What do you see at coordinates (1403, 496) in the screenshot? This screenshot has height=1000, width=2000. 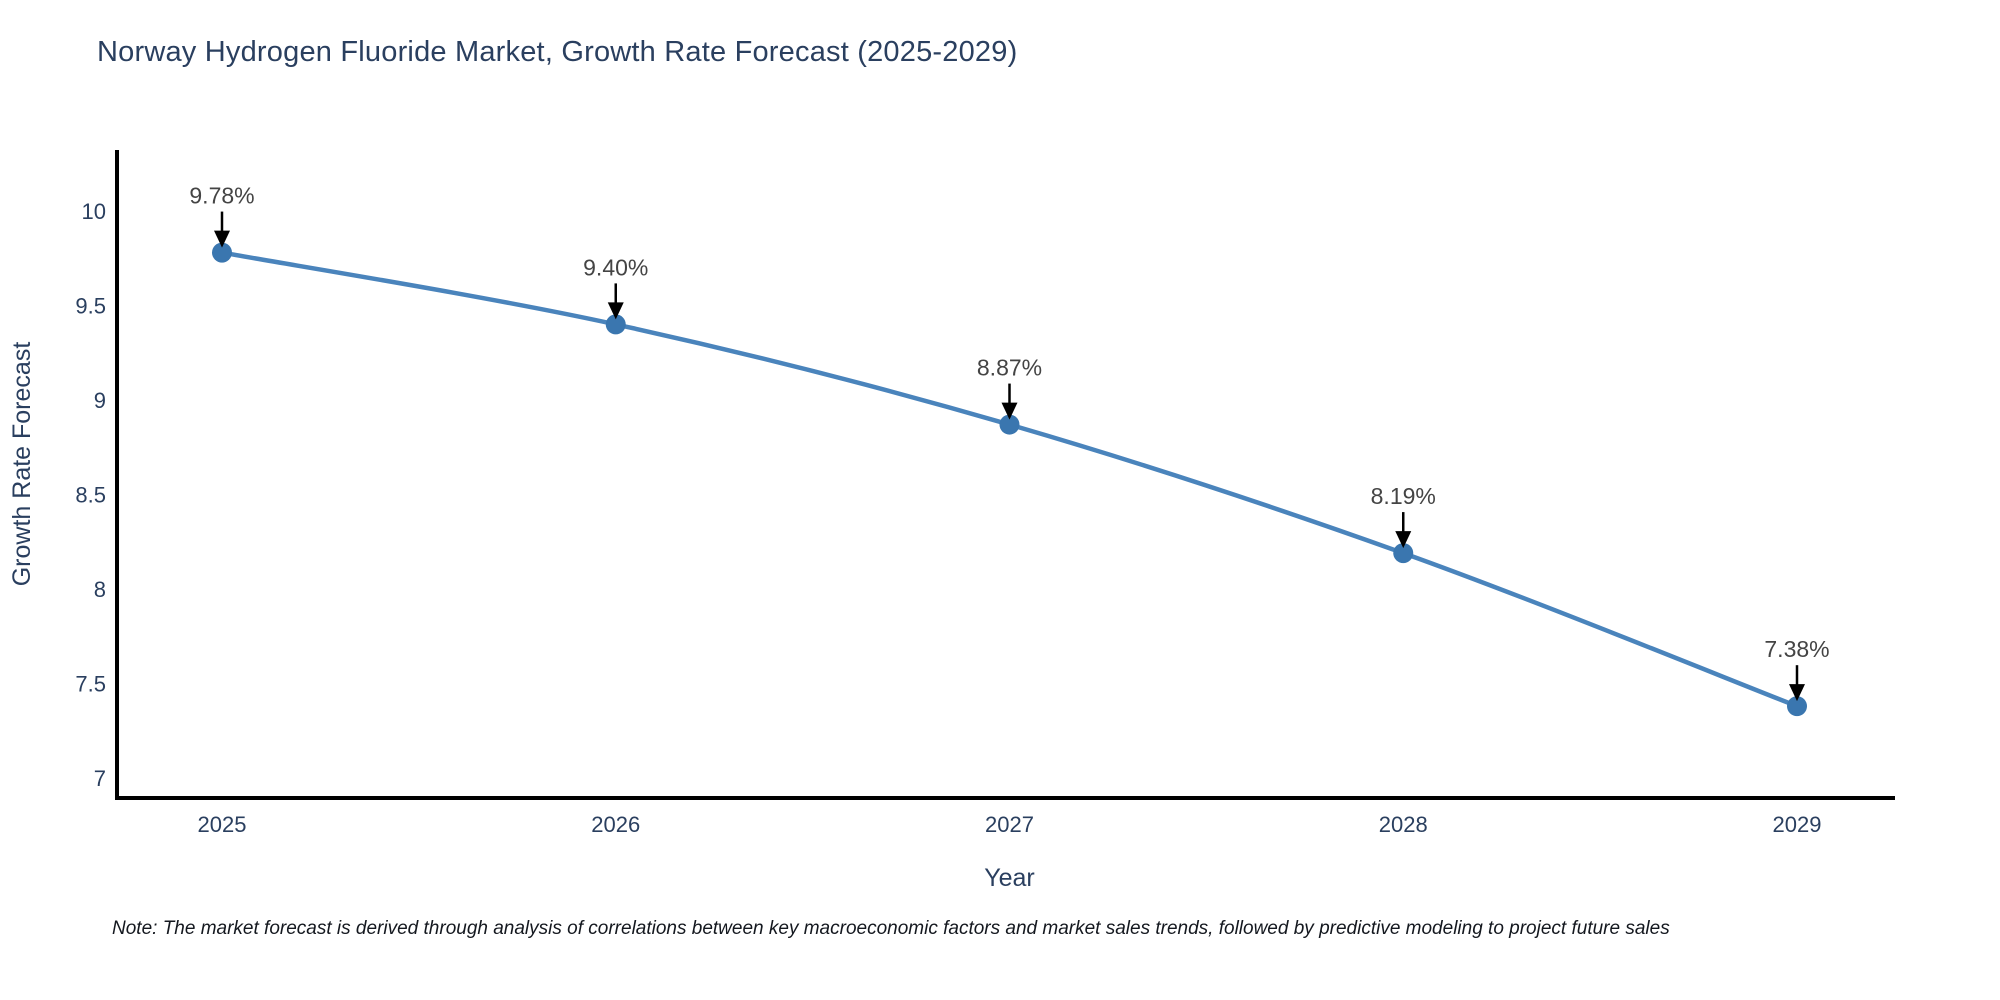 I see `data-point-label: 8.19%` at bounding box center [1403, 496].